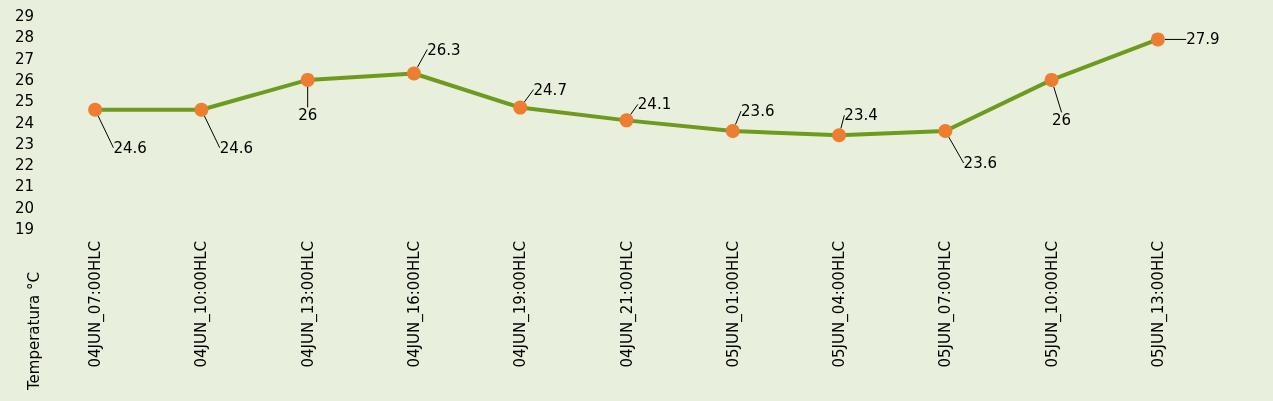 The width and height of the screenshot is (1273, 401). I want to click on data-label: 26.3, so click(444, 49).